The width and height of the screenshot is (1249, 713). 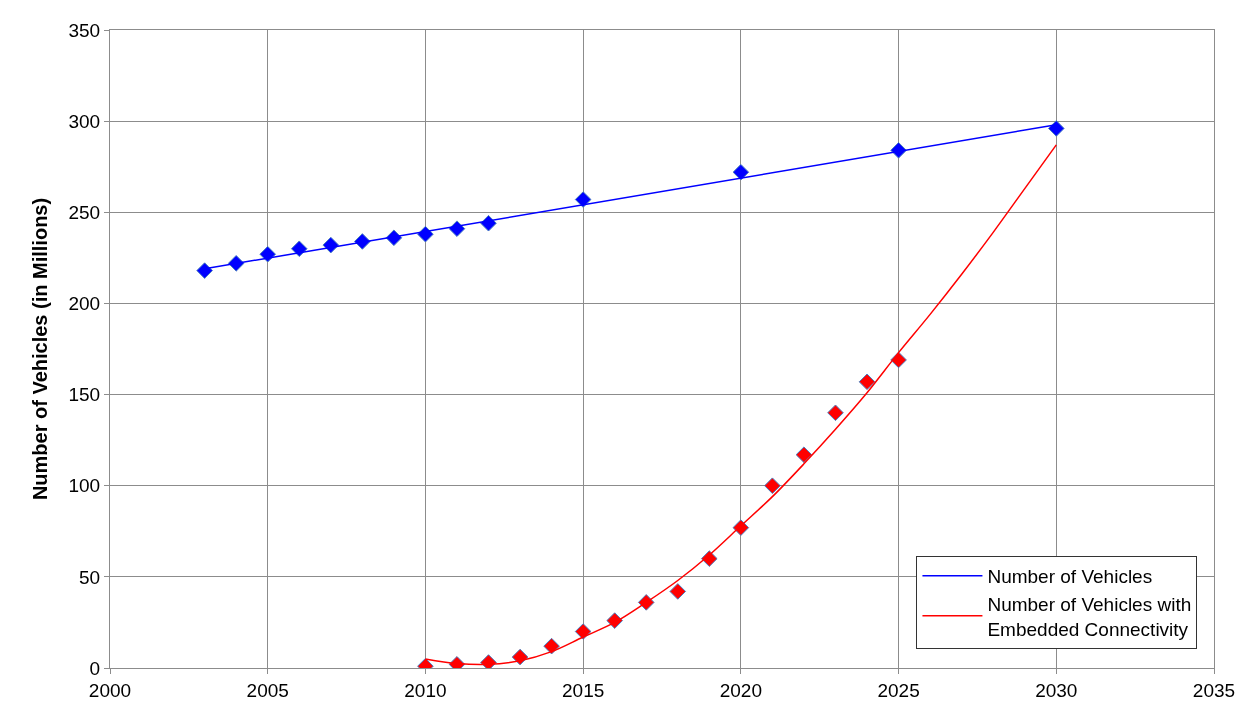 What do you see at coordinates (95, 668) in the screenshot?
I see `y-tick-label: 0` at bounding box center [95, 668].